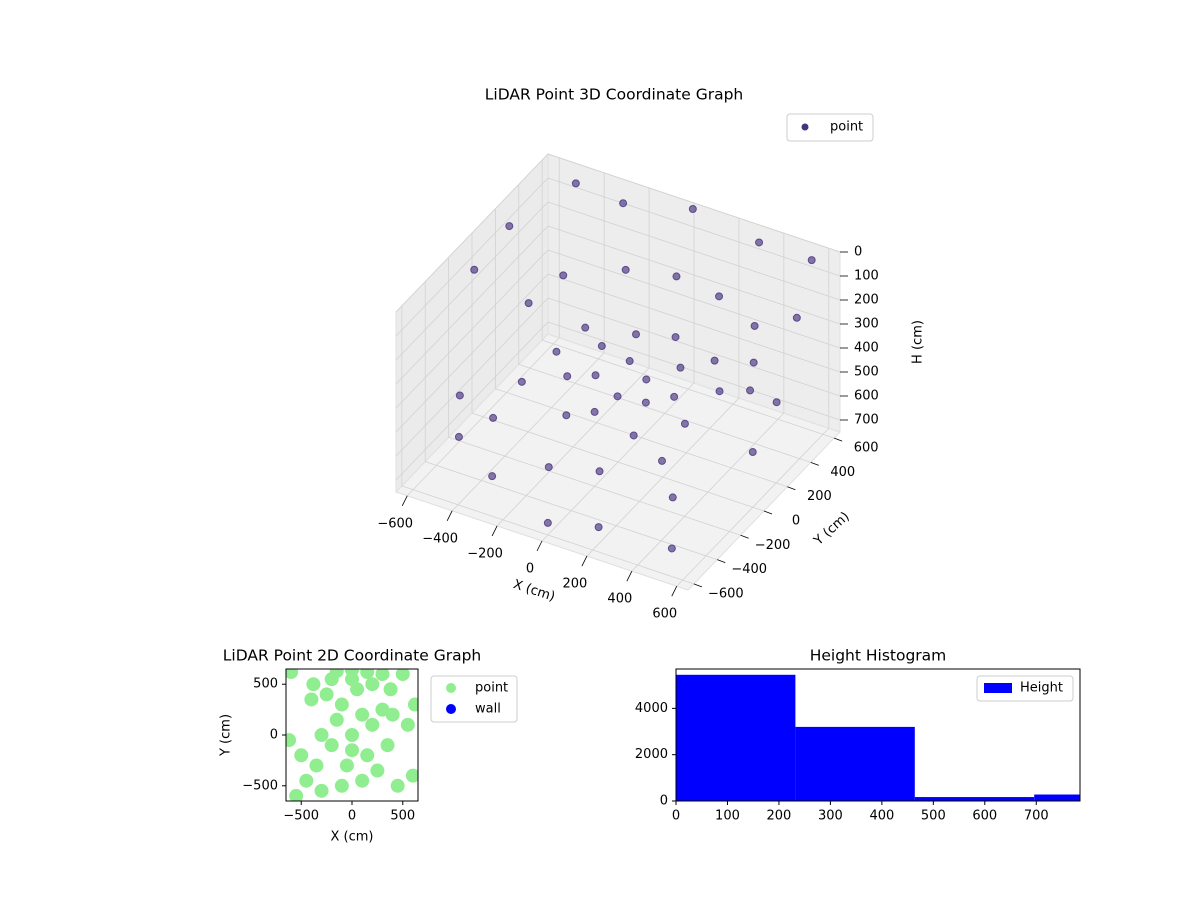 Image resolution: width=1200 pixels, height=904 pixels. Describe the element at coordinates (866, 448) in the screenshot. I see `y-tick-label: 600` at that location.